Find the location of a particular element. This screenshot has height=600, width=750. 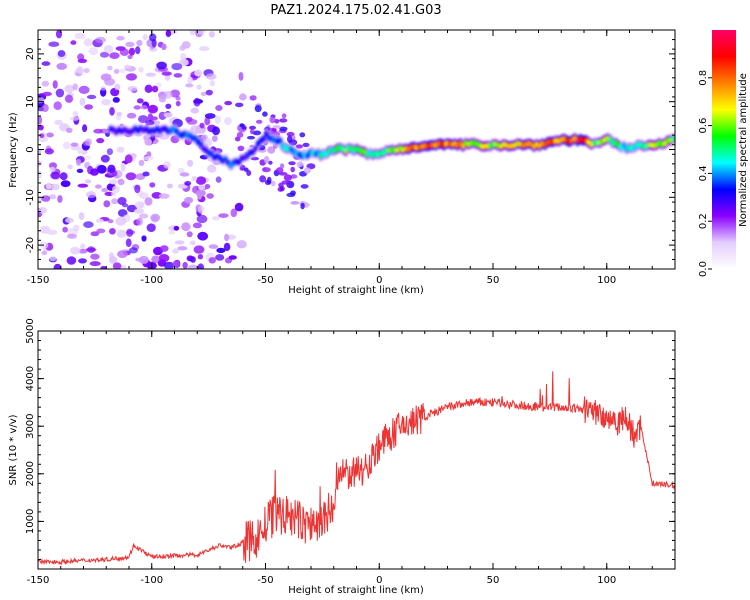

x-tick-label: 100 is located at coordinates (606, 280).